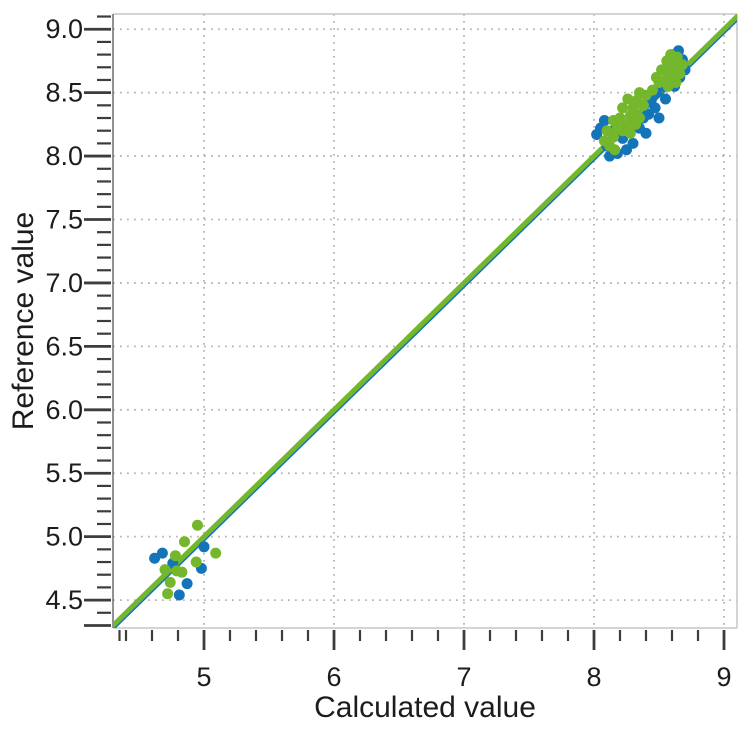  What do you see at coordinates (333, 677) in the screenshot?
I see `x-tick-label: 6` at bounding box center [333, 677].